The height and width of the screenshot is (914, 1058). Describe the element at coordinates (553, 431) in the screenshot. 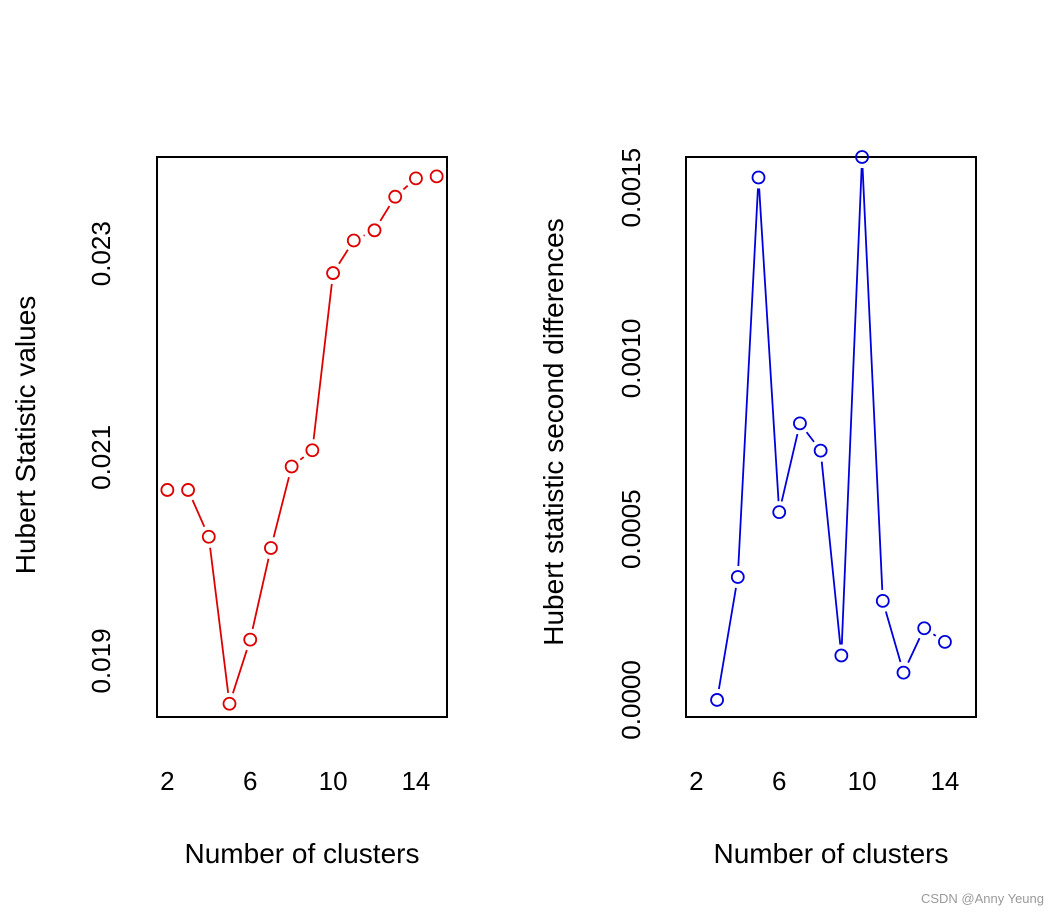

I see `y-axis-label: Hubert statistic second differences` at that location.